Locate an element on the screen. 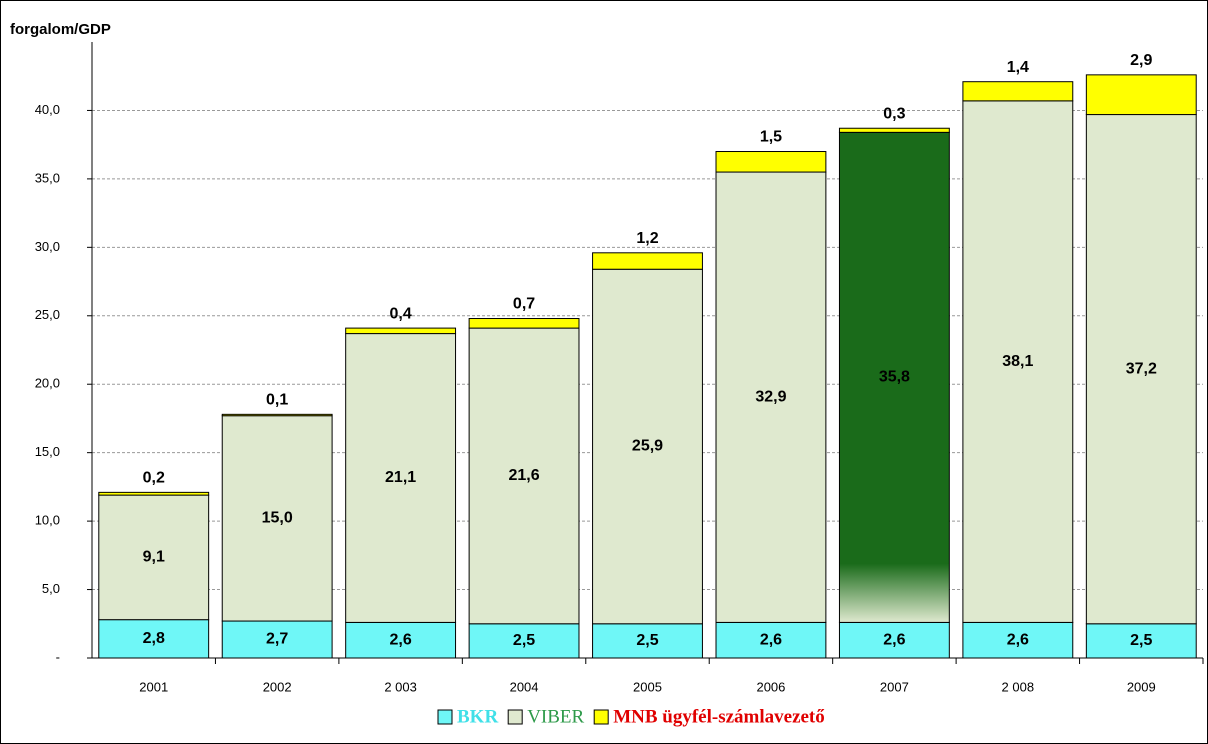 The image size is (1208, 744). data-label: 25,9 is located at coordinates (647, 446).